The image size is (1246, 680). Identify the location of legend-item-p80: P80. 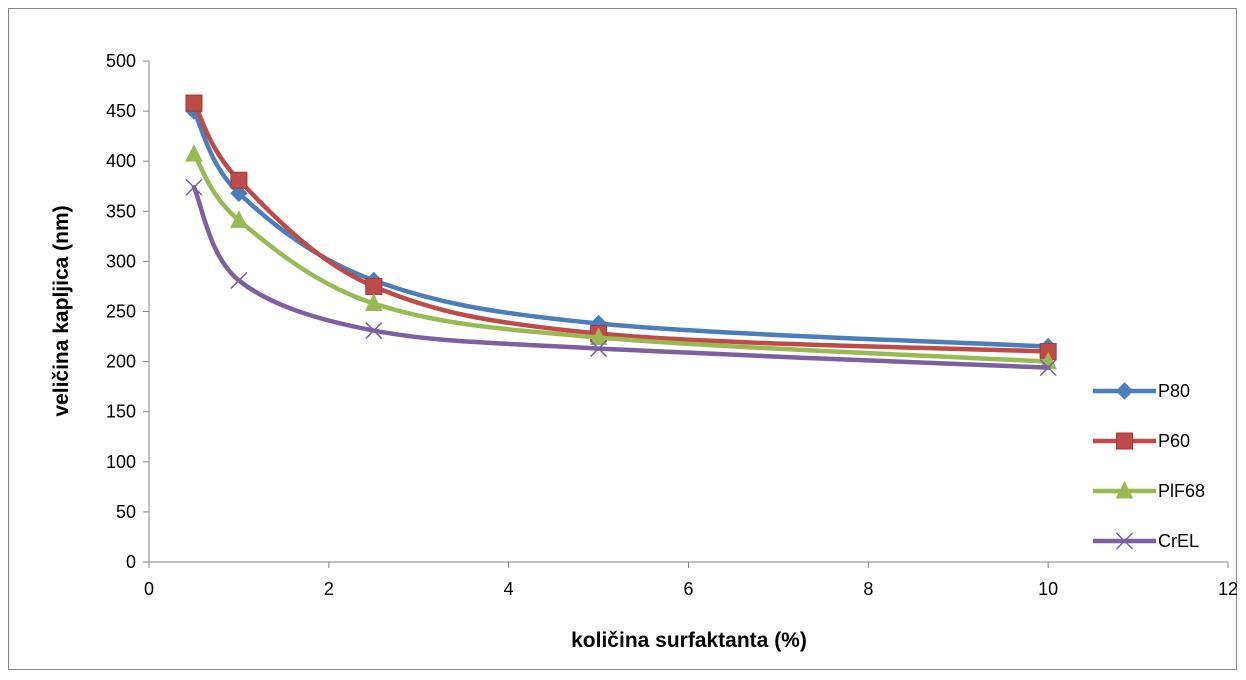
(1141, 391).